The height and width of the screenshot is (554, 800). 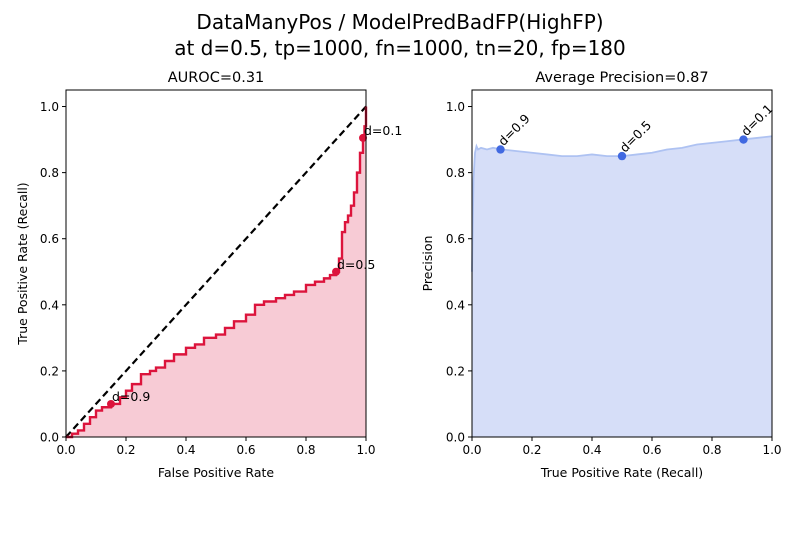 What do you see at coordinates (49, 438) in the screenshot?
I see `roc-y-tick-label: 0.0` at bounding box center [49, 438].